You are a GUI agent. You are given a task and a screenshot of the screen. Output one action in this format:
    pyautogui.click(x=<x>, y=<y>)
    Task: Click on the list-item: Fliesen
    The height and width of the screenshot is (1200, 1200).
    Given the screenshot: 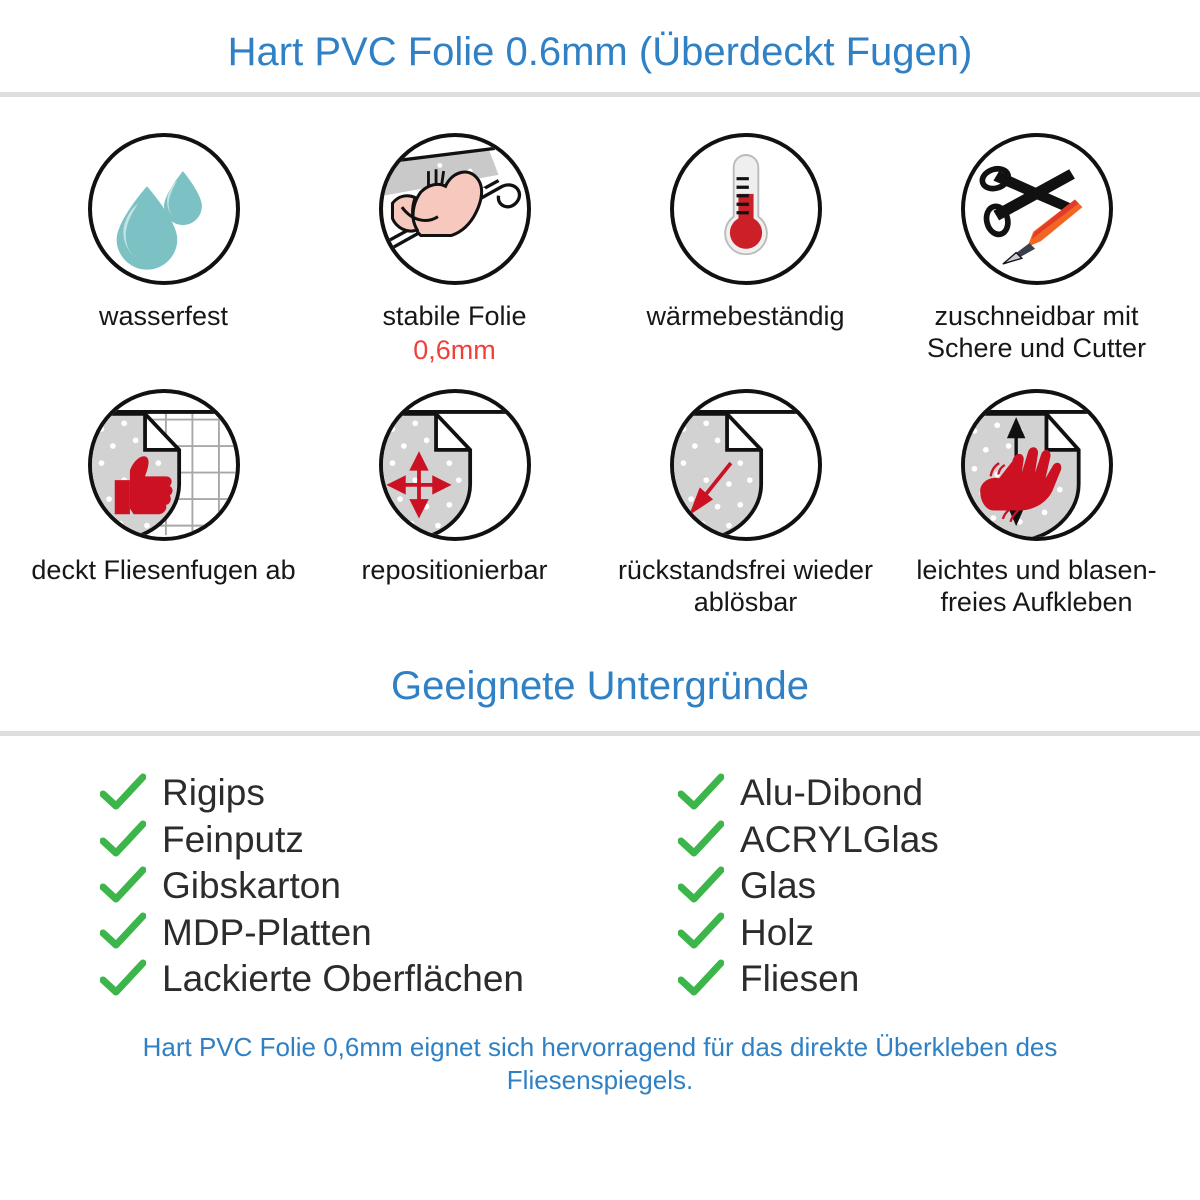 What is the action you would take?
    pyautogui.click(x=939, y=978)
    